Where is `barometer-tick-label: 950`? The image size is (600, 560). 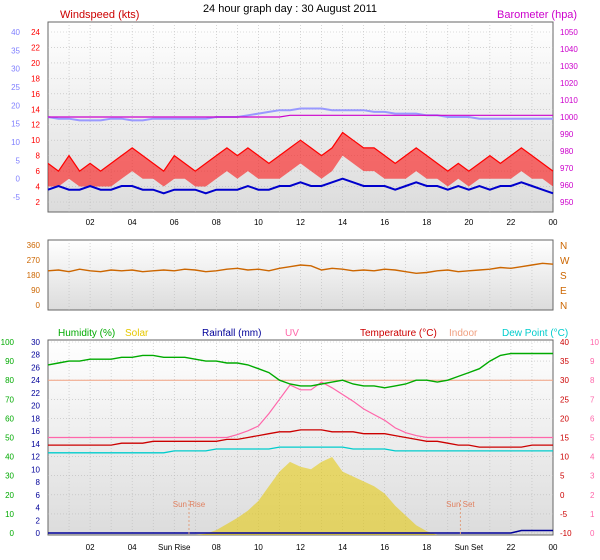 barometer-tick-label: 950 is located at coordinates (567, 202).